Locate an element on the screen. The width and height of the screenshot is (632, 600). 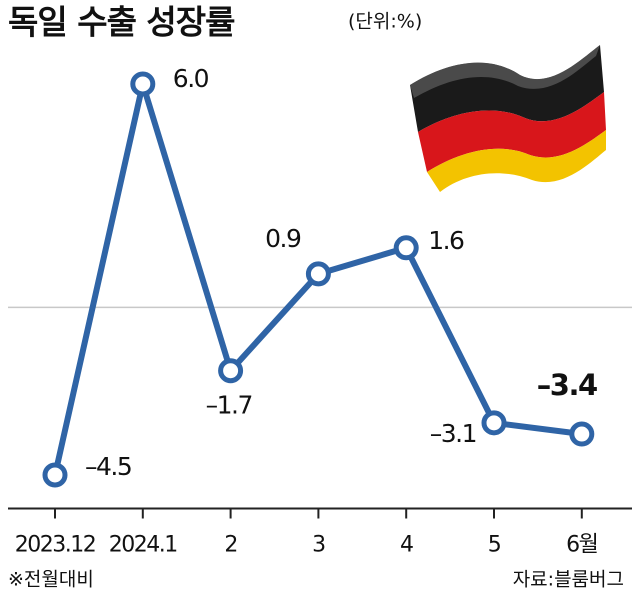
source: 자료:블룸버그 is located at coordinates (568, 580).